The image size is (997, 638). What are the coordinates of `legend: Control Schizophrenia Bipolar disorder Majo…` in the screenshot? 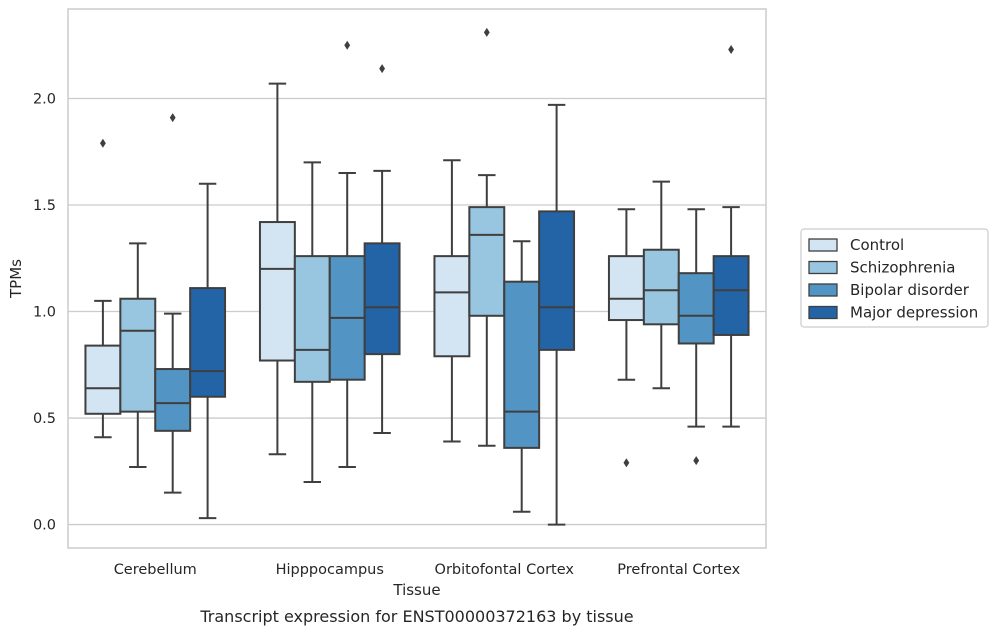 It's located at (894, 278).